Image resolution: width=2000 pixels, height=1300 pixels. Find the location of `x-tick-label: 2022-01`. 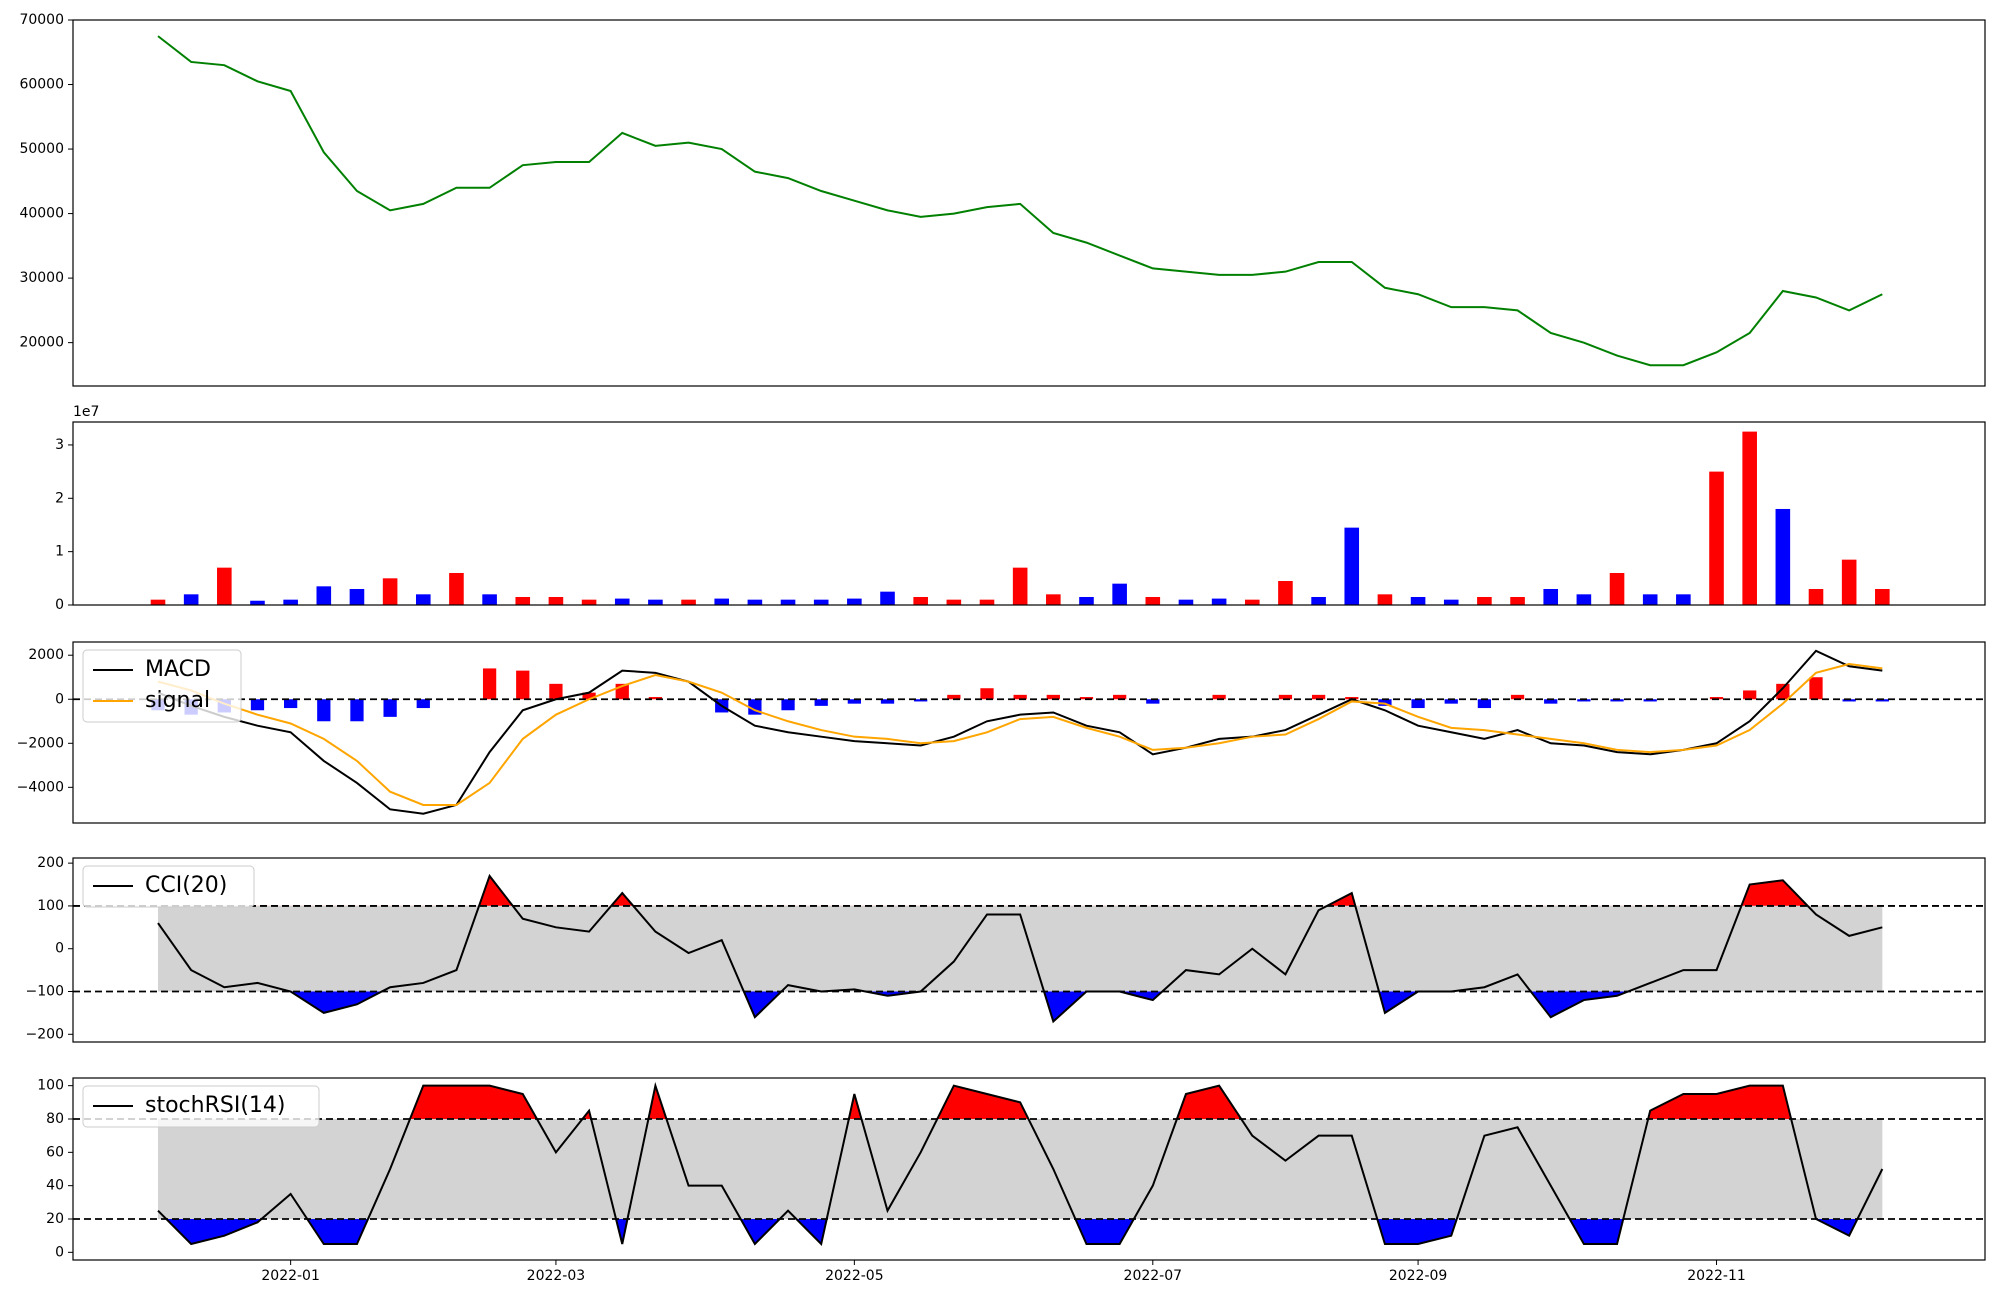

x-tick-label: 2022-01 is located at coordinates (290, 1276).